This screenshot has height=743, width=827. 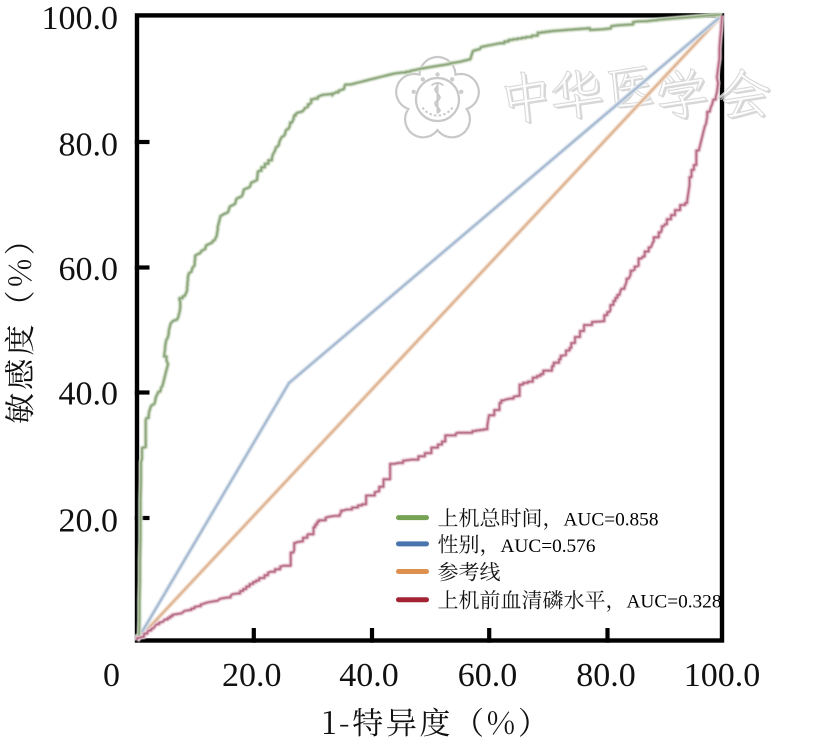 I want to click on svg-text: 0, so click(x=111, y=675).